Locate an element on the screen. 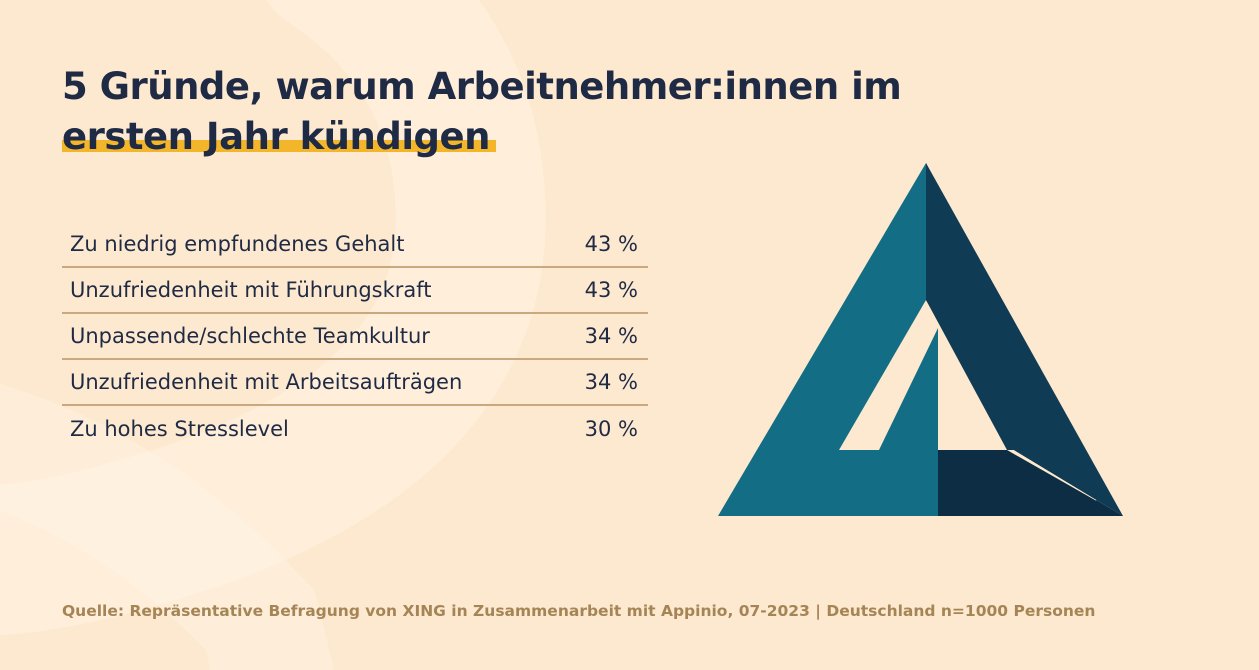 The height and width of the screenshot is (670, 1259). reason-label: Zu hohes Stresslevel is located at coordinates (179, 429).